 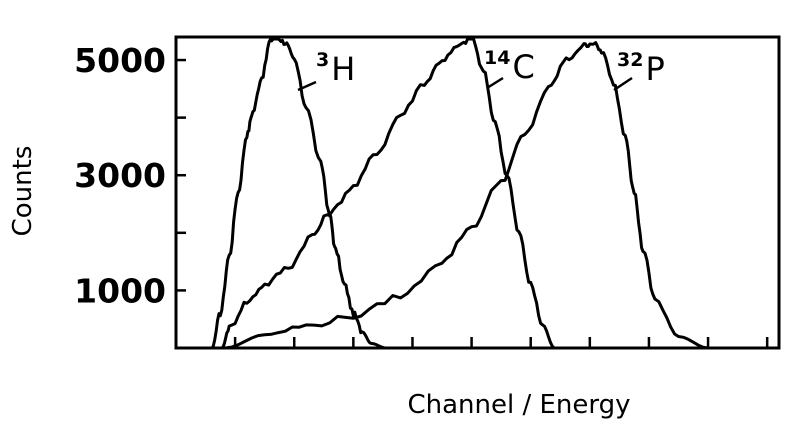 I want to click on y-tick-label: 5000, so click(x=120, y=60).